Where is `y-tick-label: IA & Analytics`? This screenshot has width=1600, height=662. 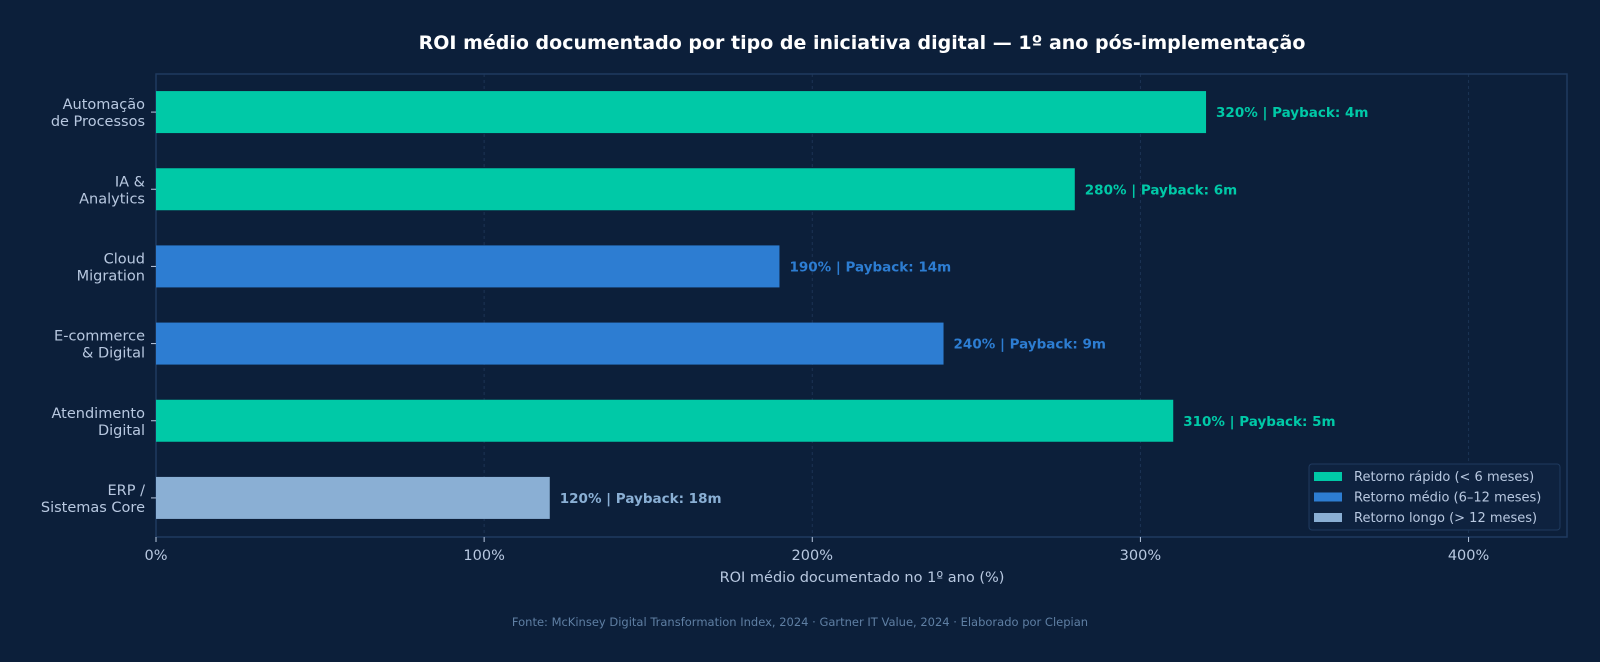
y-tick-label: IA & Analytics is located at coordinates (112, 190).